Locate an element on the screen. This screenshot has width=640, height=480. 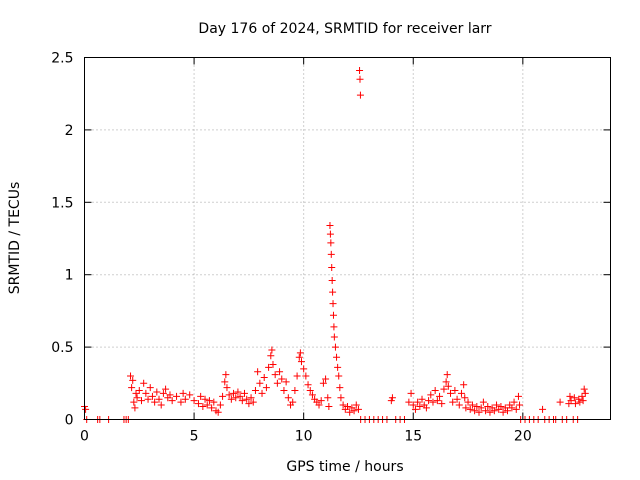
x-tick-label: 20 is located at coordinates (523, 437).